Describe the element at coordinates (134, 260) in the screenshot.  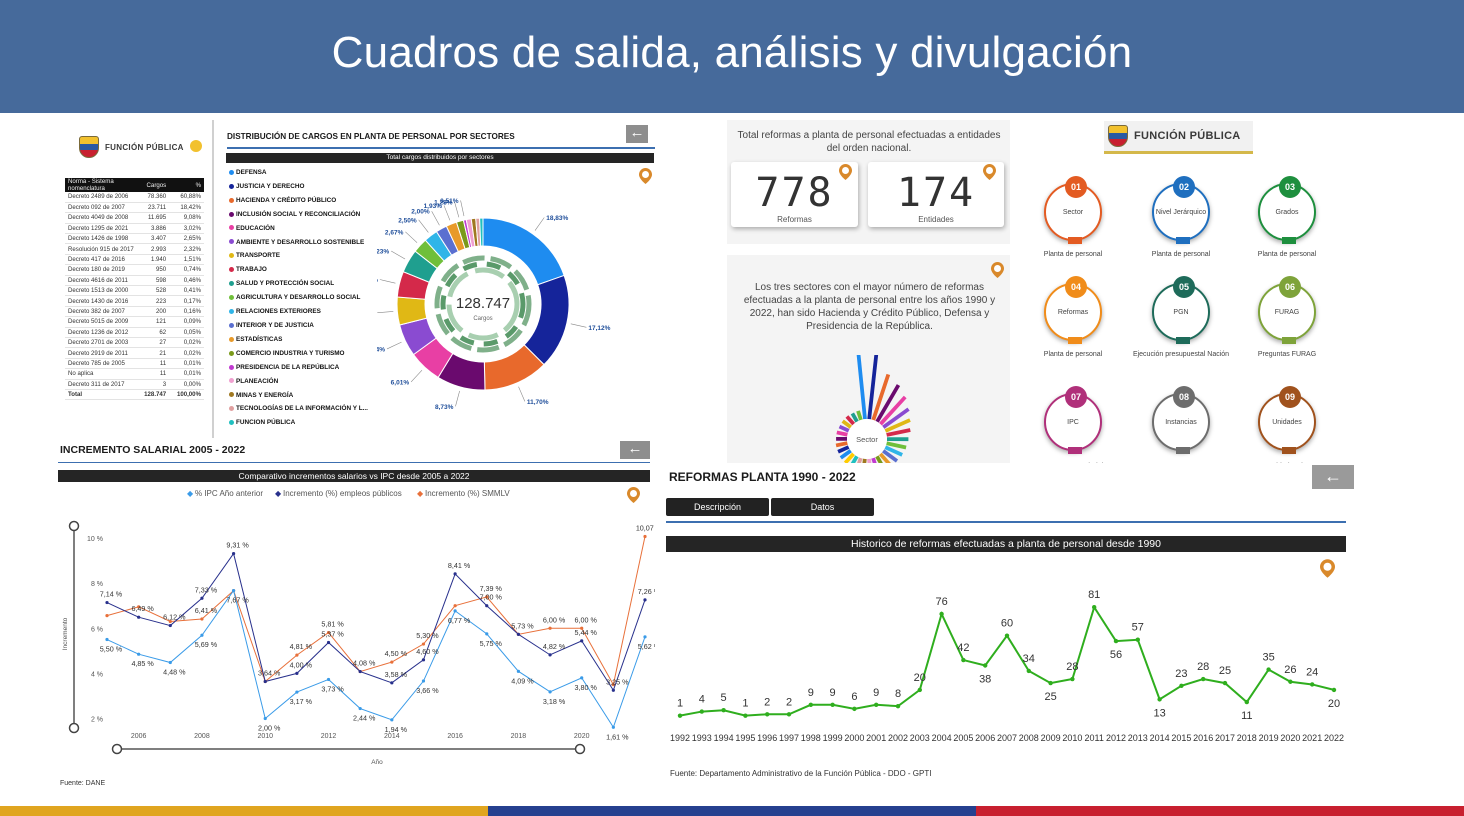
I see `table-row: Decreto 417 de 2016 1.940 1,51%` at that location.